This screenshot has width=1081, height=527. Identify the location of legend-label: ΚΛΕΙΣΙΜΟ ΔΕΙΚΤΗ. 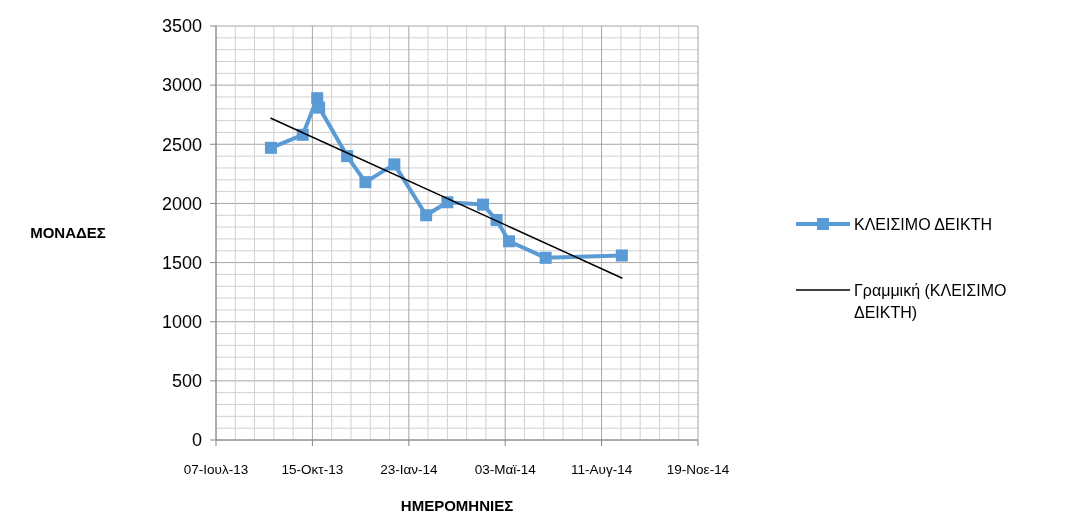
(923, 224).